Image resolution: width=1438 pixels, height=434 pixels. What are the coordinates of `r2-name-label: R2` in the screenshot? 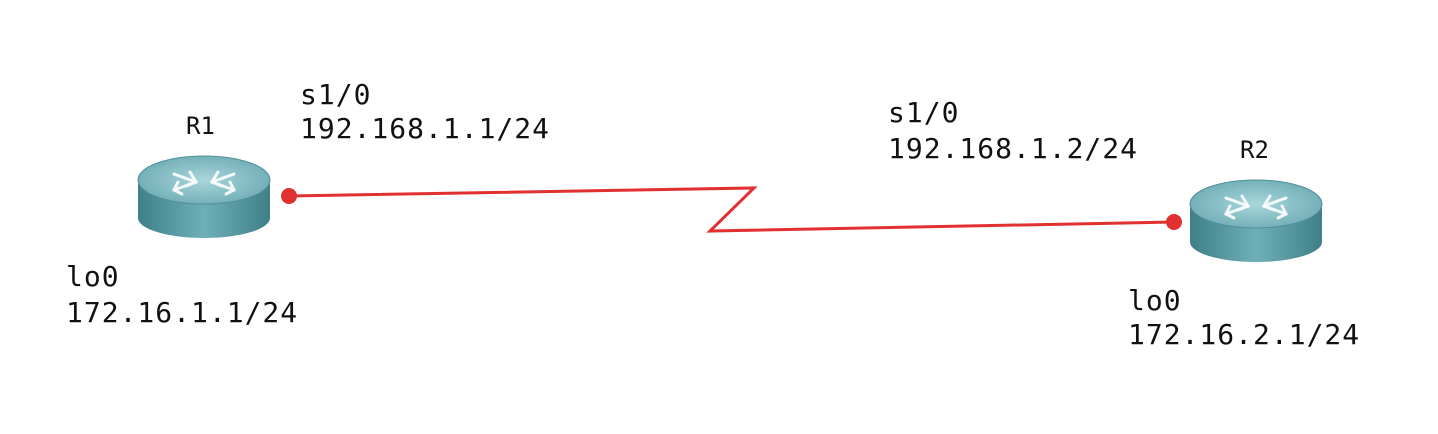 It's located at (1254, 150).